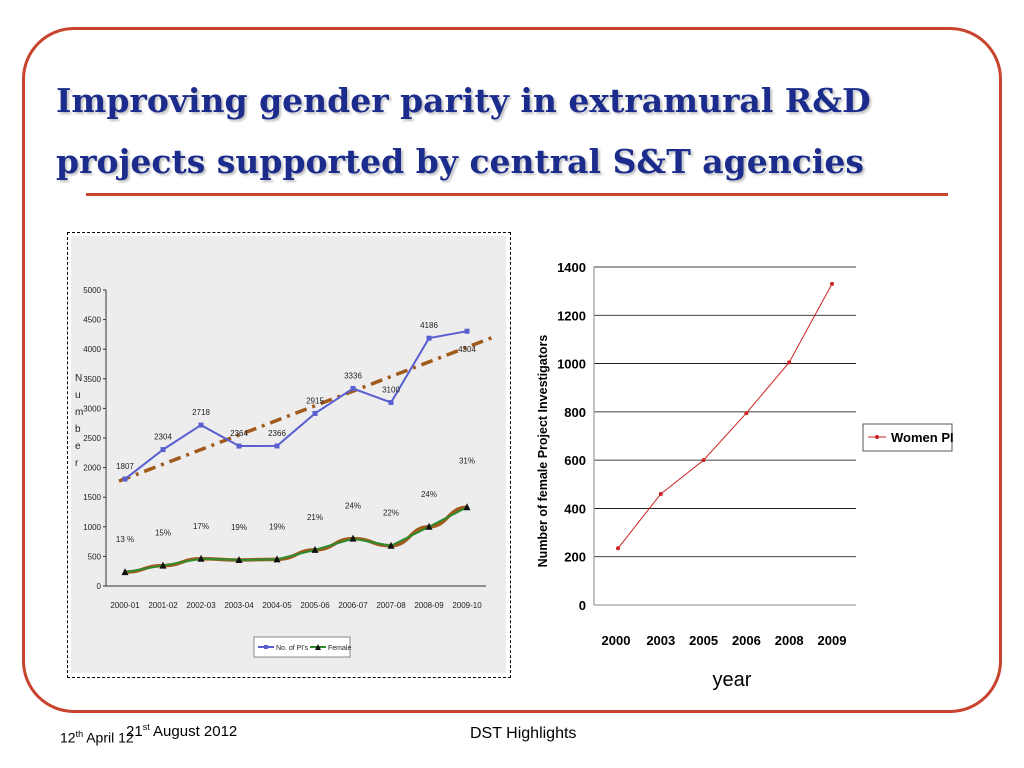 This screenshot has width=1024, height=768. I want to click on y-axis-label: Number of female Project Investigators, so click(543, 451).